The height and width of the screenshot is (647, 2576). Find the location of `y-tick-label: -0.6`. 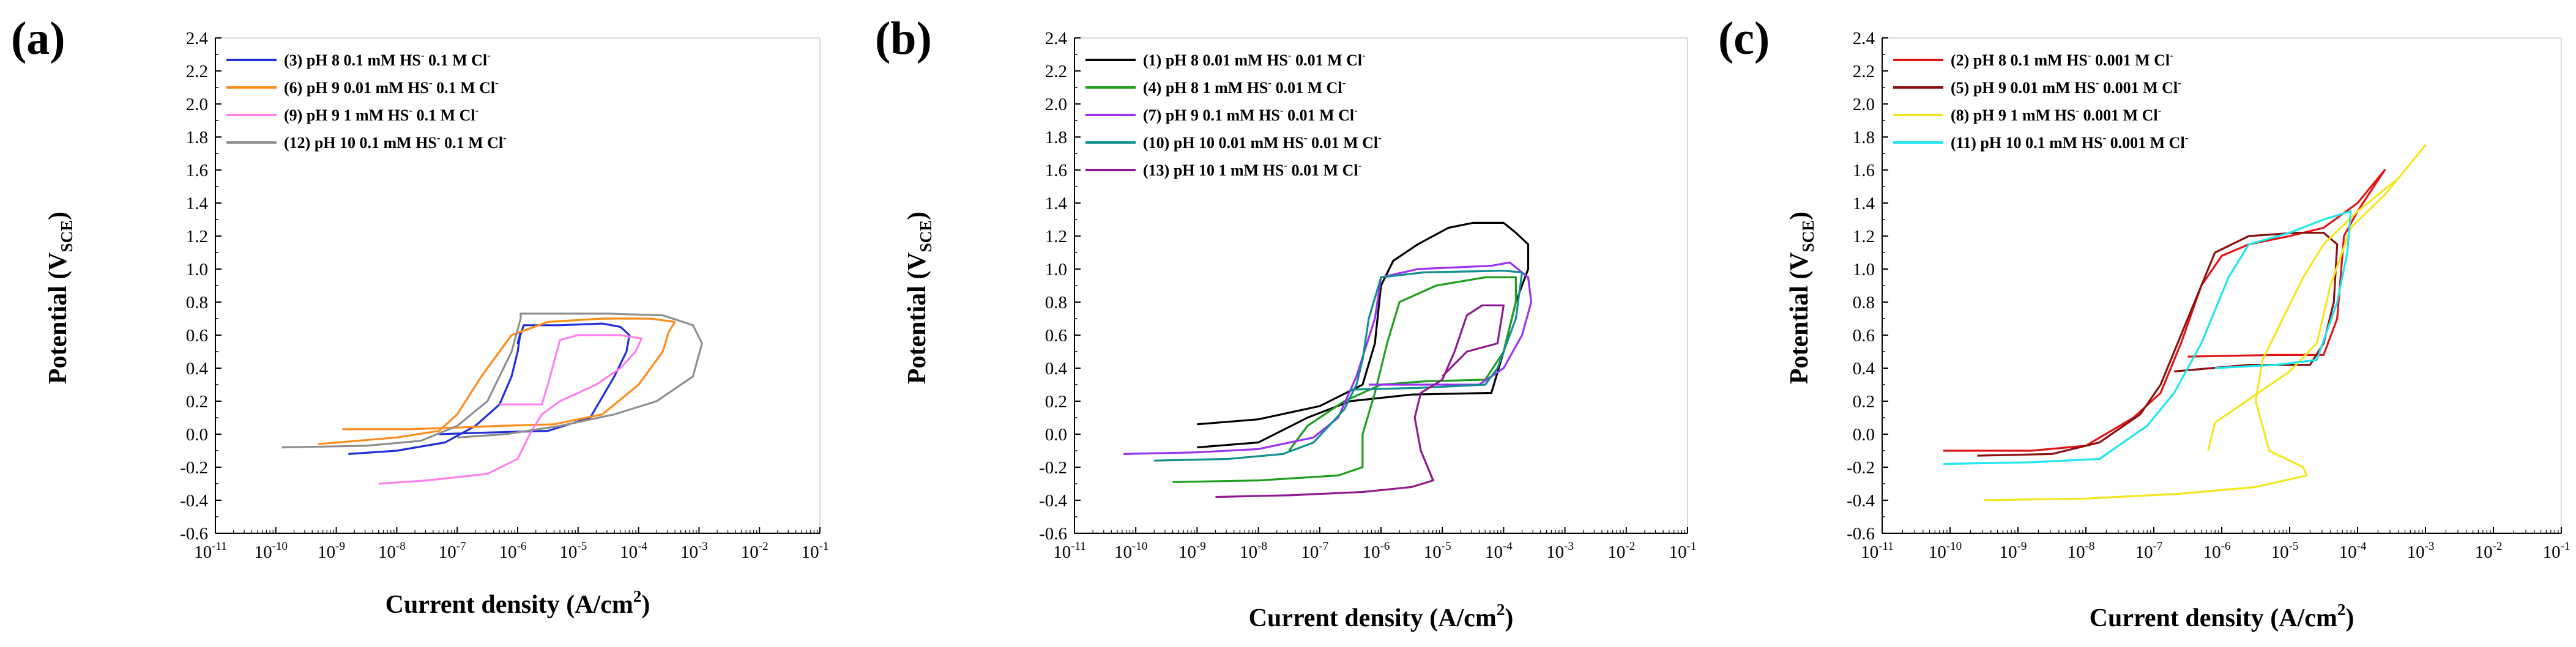

y-tick-label: -0.6 is located at coordinates (194, 534).